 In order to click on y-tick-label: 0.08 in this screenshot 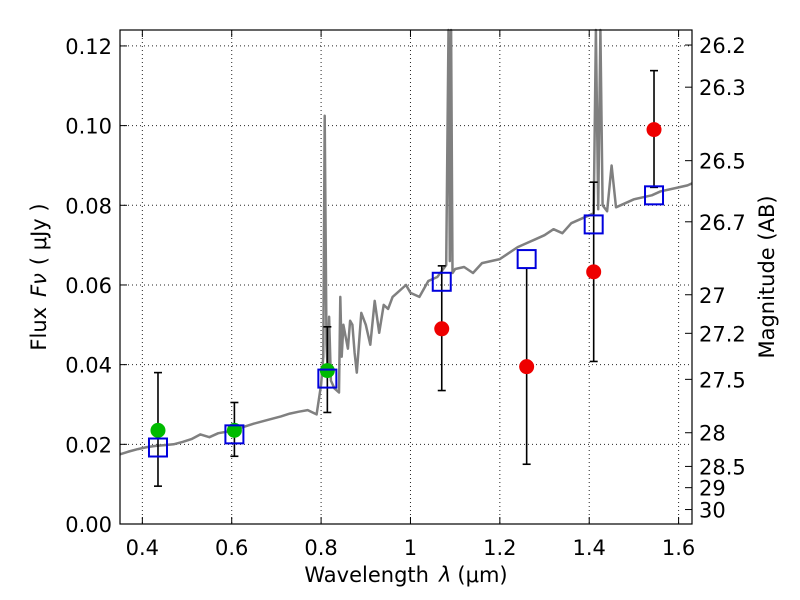, I will do `click(88, 206)`.